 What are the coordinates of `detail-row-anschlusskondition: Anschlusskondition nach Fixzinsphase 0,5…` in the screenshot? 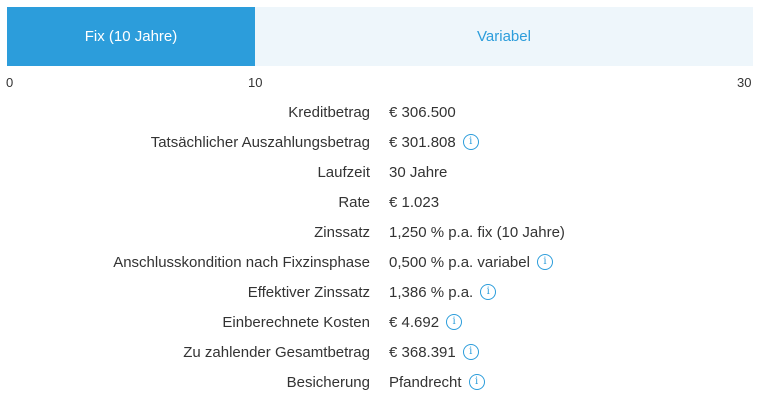 It's located at (380, 262).